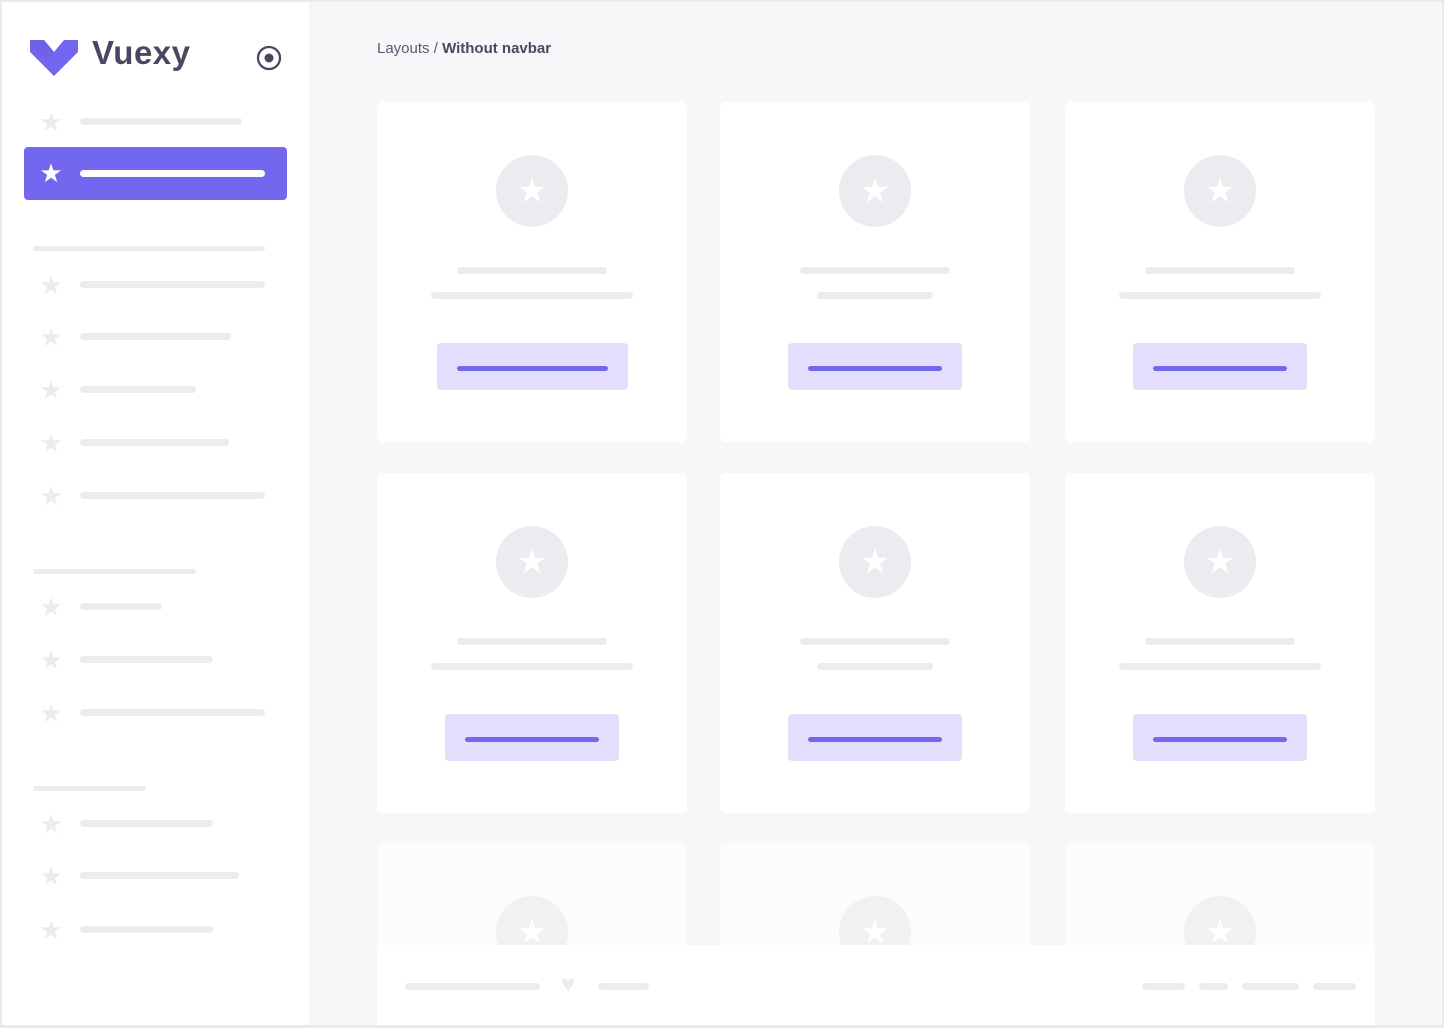 This screenshot has height=1028, width=1444. Describe the element at coordinates (269, 58) in the screenshot. I see `radio-circle-icon` at that location.